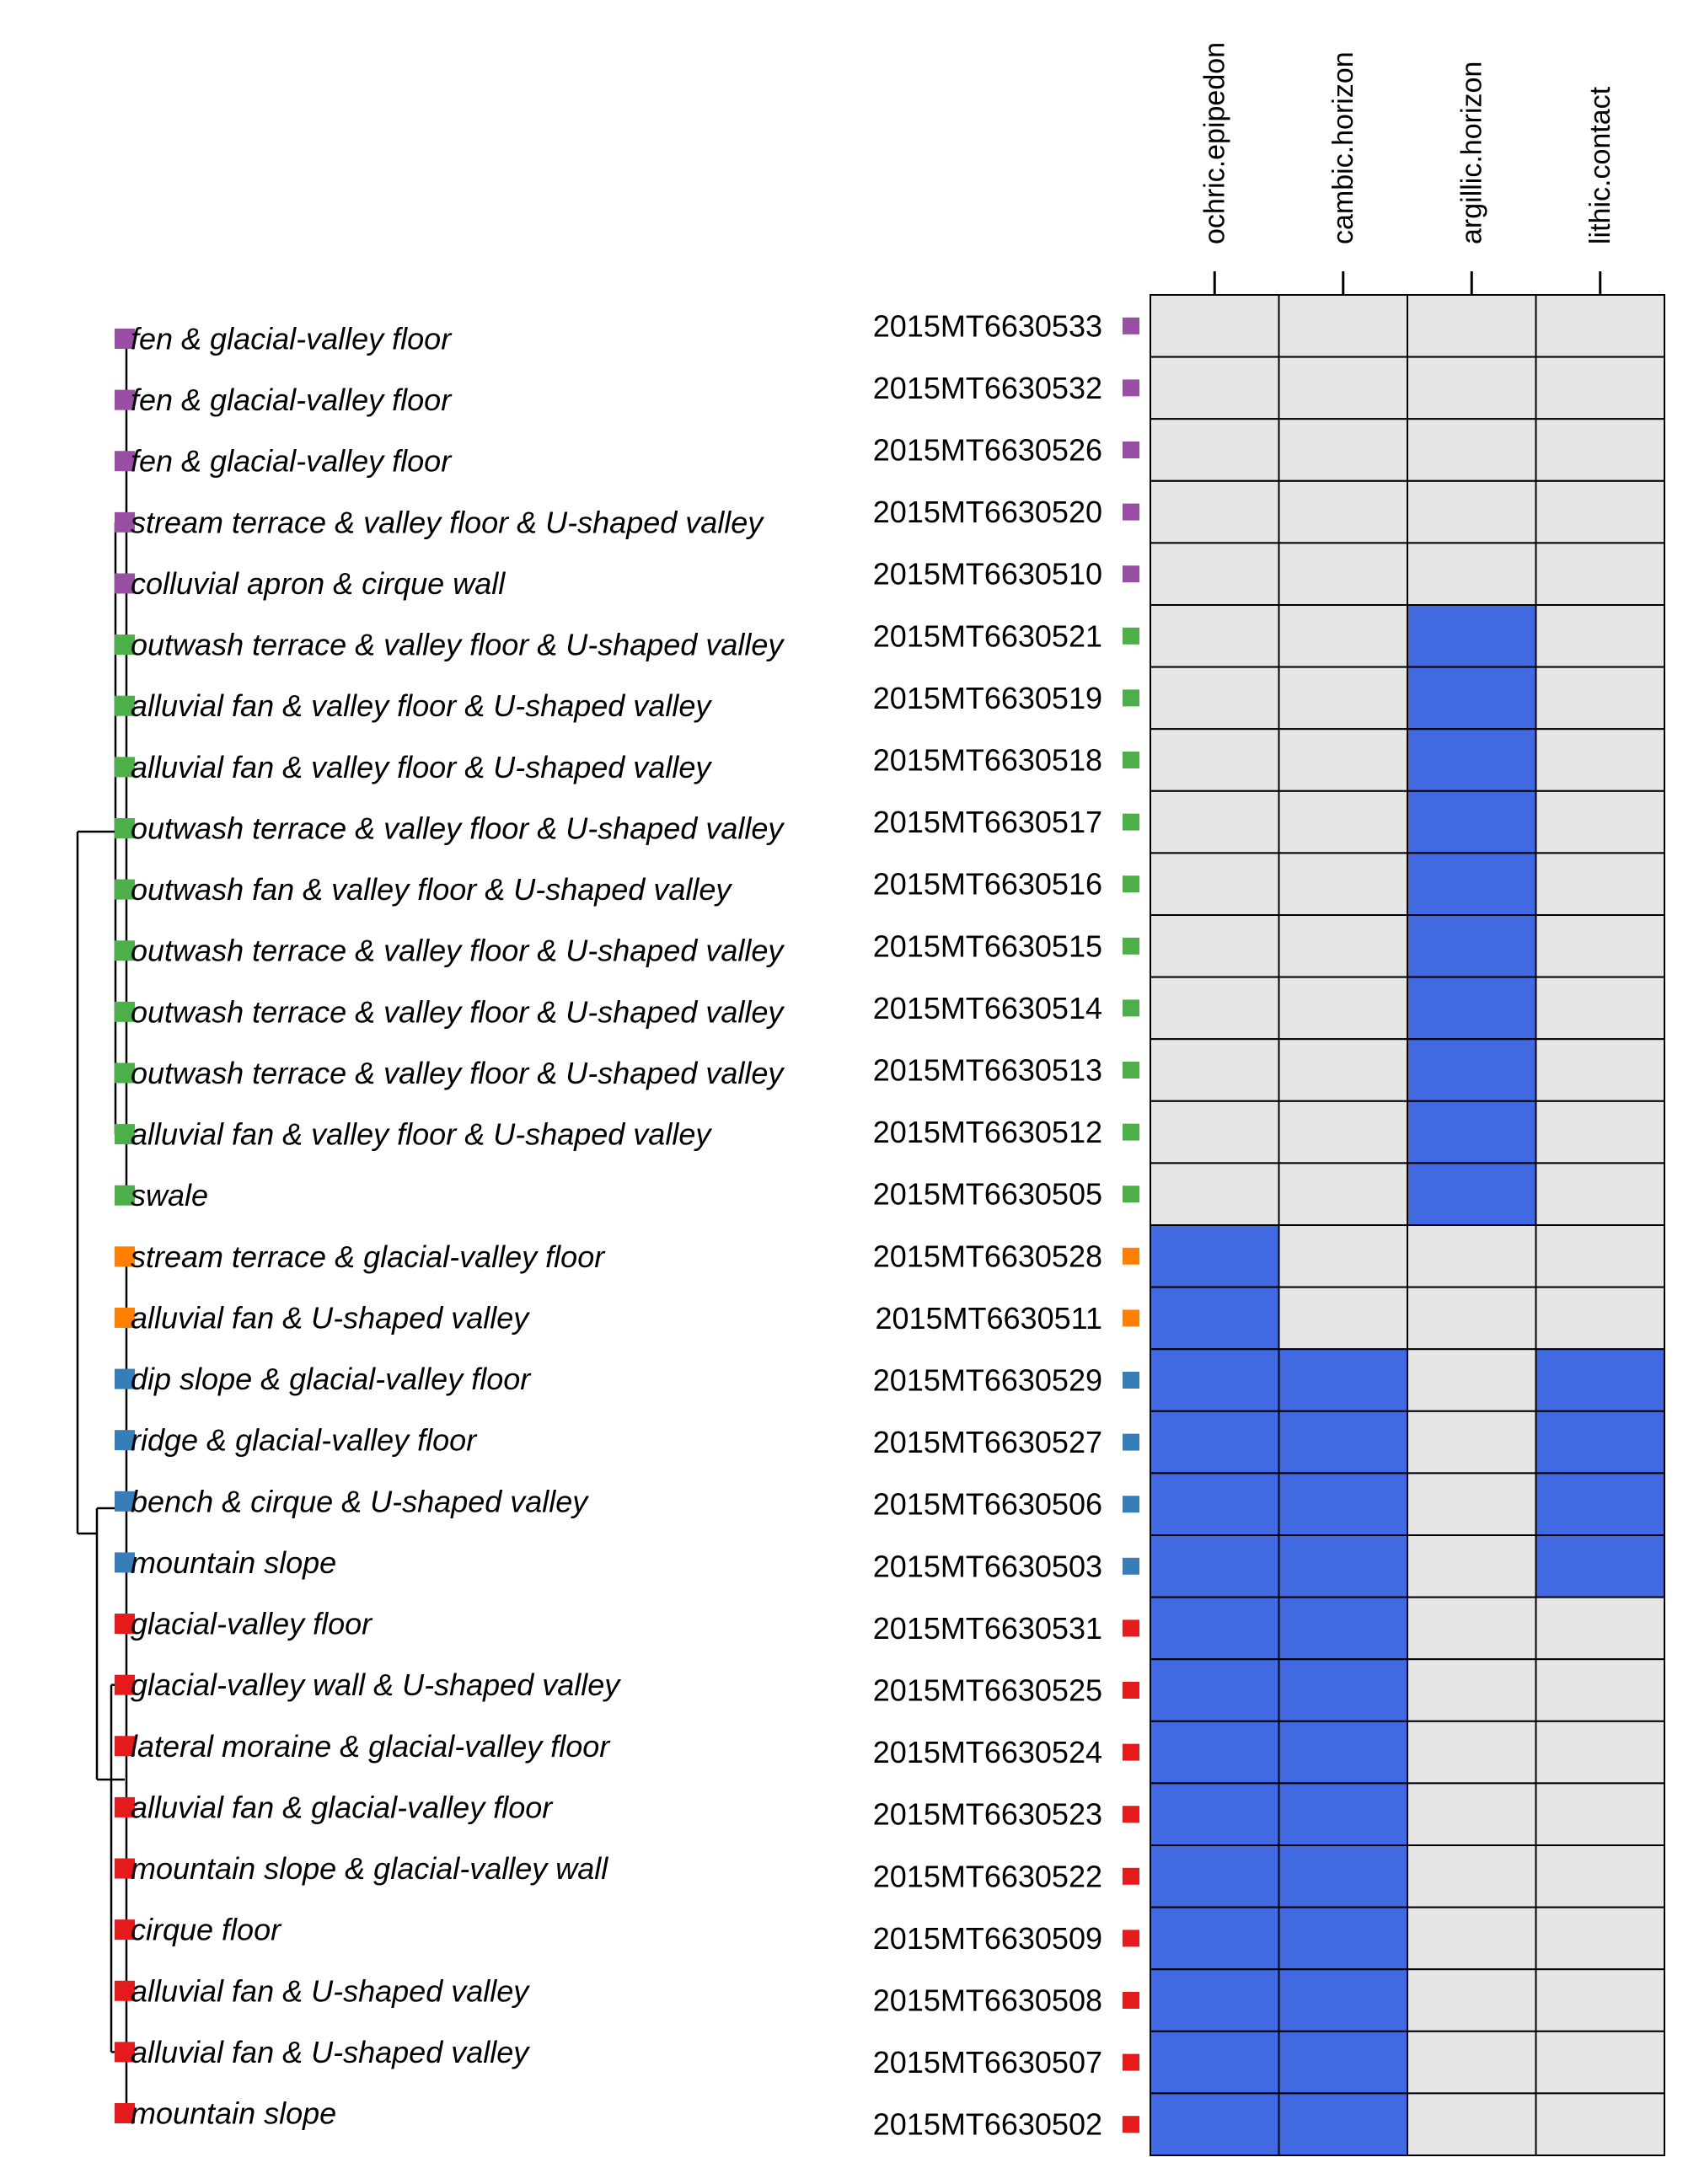 The width and height of the screenshot is (1699, 2184). Describe the element at coordinates (330, 2052) in the screenshot. I see `landform-label: alluvial fan & U-shaped valley` at that location.